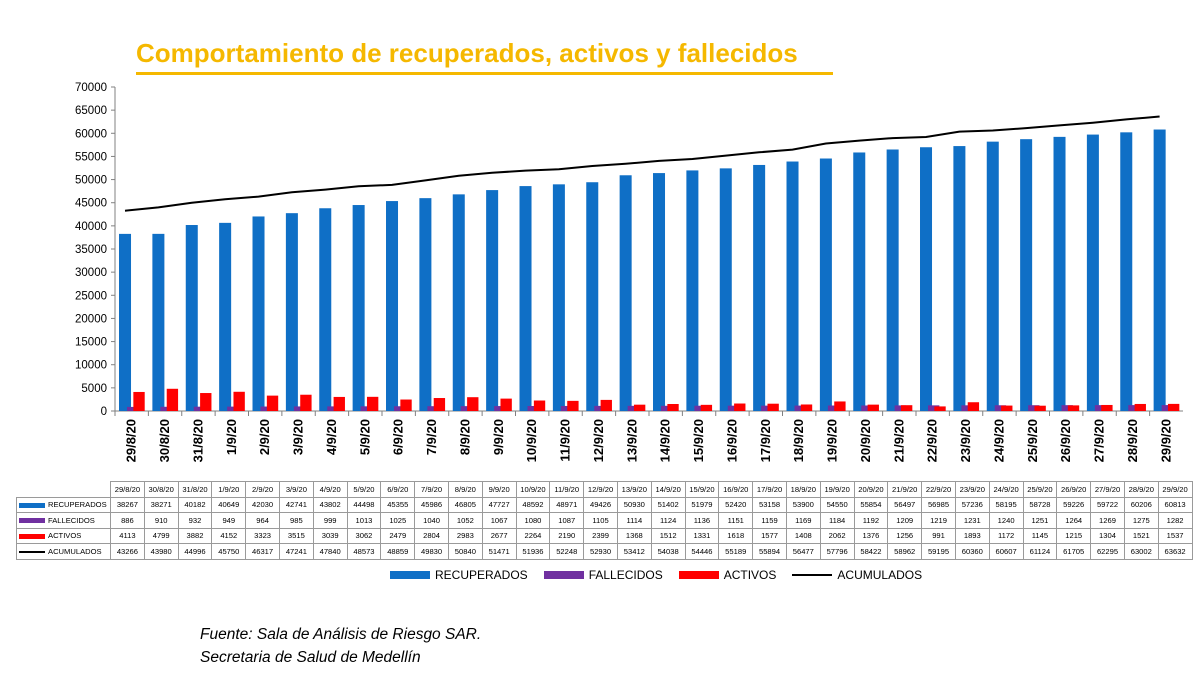 This screenshot has width=1200, height=676. I want to click on table-value-cell: 1136, so click(702, 520).